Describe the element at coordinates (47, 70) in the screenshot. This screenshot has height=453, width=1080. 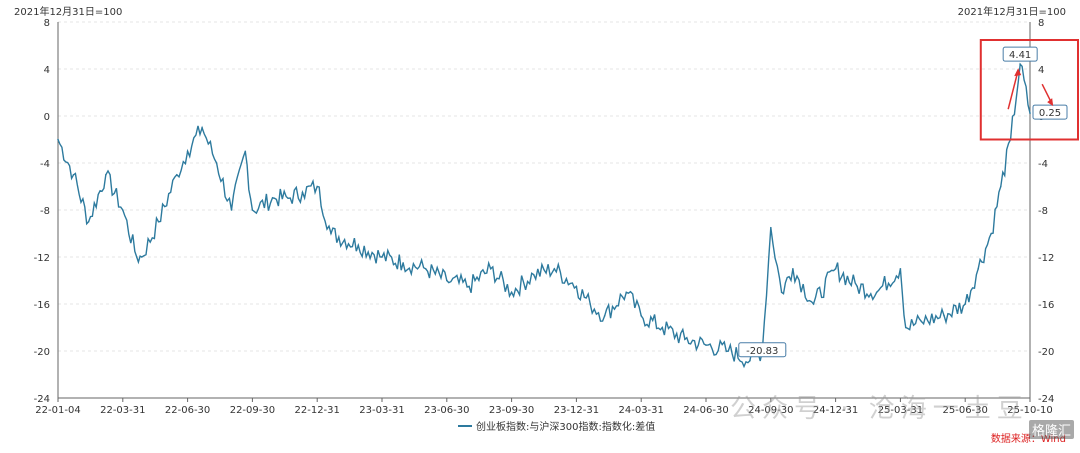
I see `y-tick-label-left: 4` at that location.